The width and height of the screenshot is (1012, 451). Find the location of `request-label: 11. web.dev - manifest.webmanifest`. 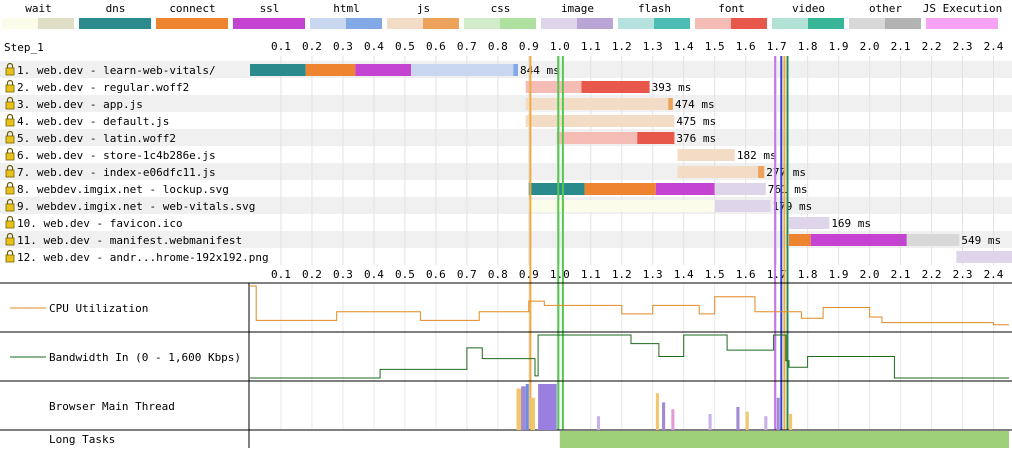

request-label: 11. web.dev - manifest.webmanifest is located at coordinates (129, 240).